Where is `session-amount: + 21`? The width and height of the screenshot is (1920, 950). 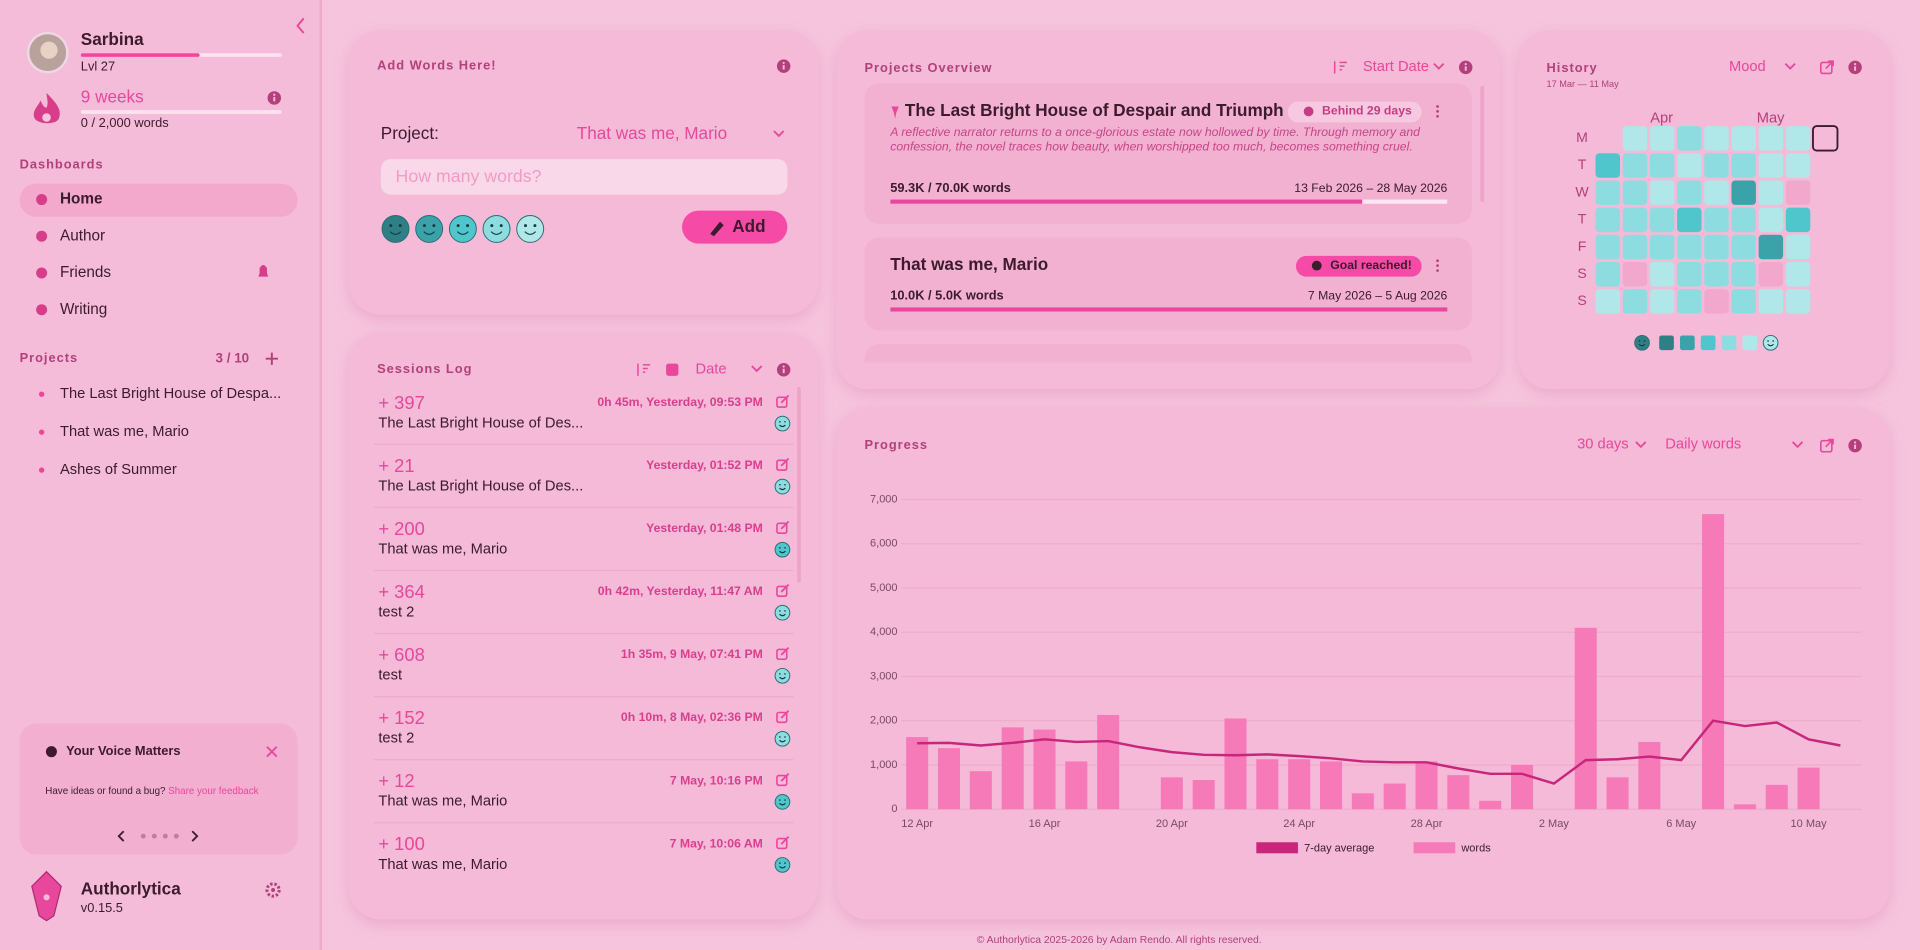
session-amount: + 21 is located at coordinates (396, 465).